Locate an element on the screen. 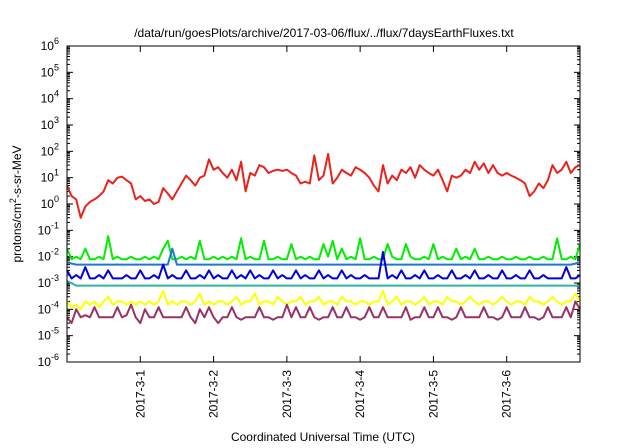 The height and width of the screenshot is (448, 640). x-tick-label: 2017-3-2 is located at coordinates (214, 394).